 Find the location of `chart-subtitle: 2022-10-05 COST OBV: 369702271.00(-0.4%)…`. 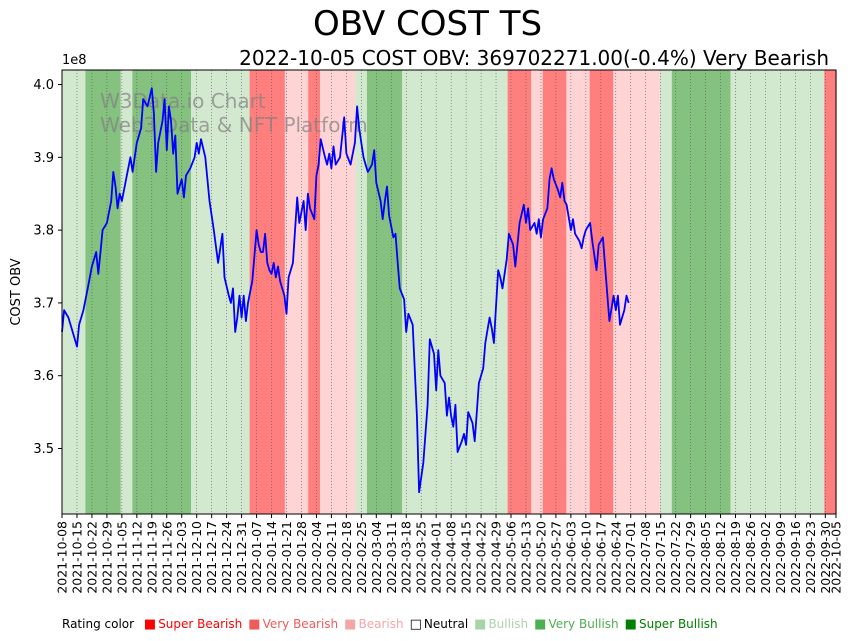

chart-subtitle: 2022-10-05 COST OBV: 369702271.00(-0.4%)… is located at coordinates (534, 58).